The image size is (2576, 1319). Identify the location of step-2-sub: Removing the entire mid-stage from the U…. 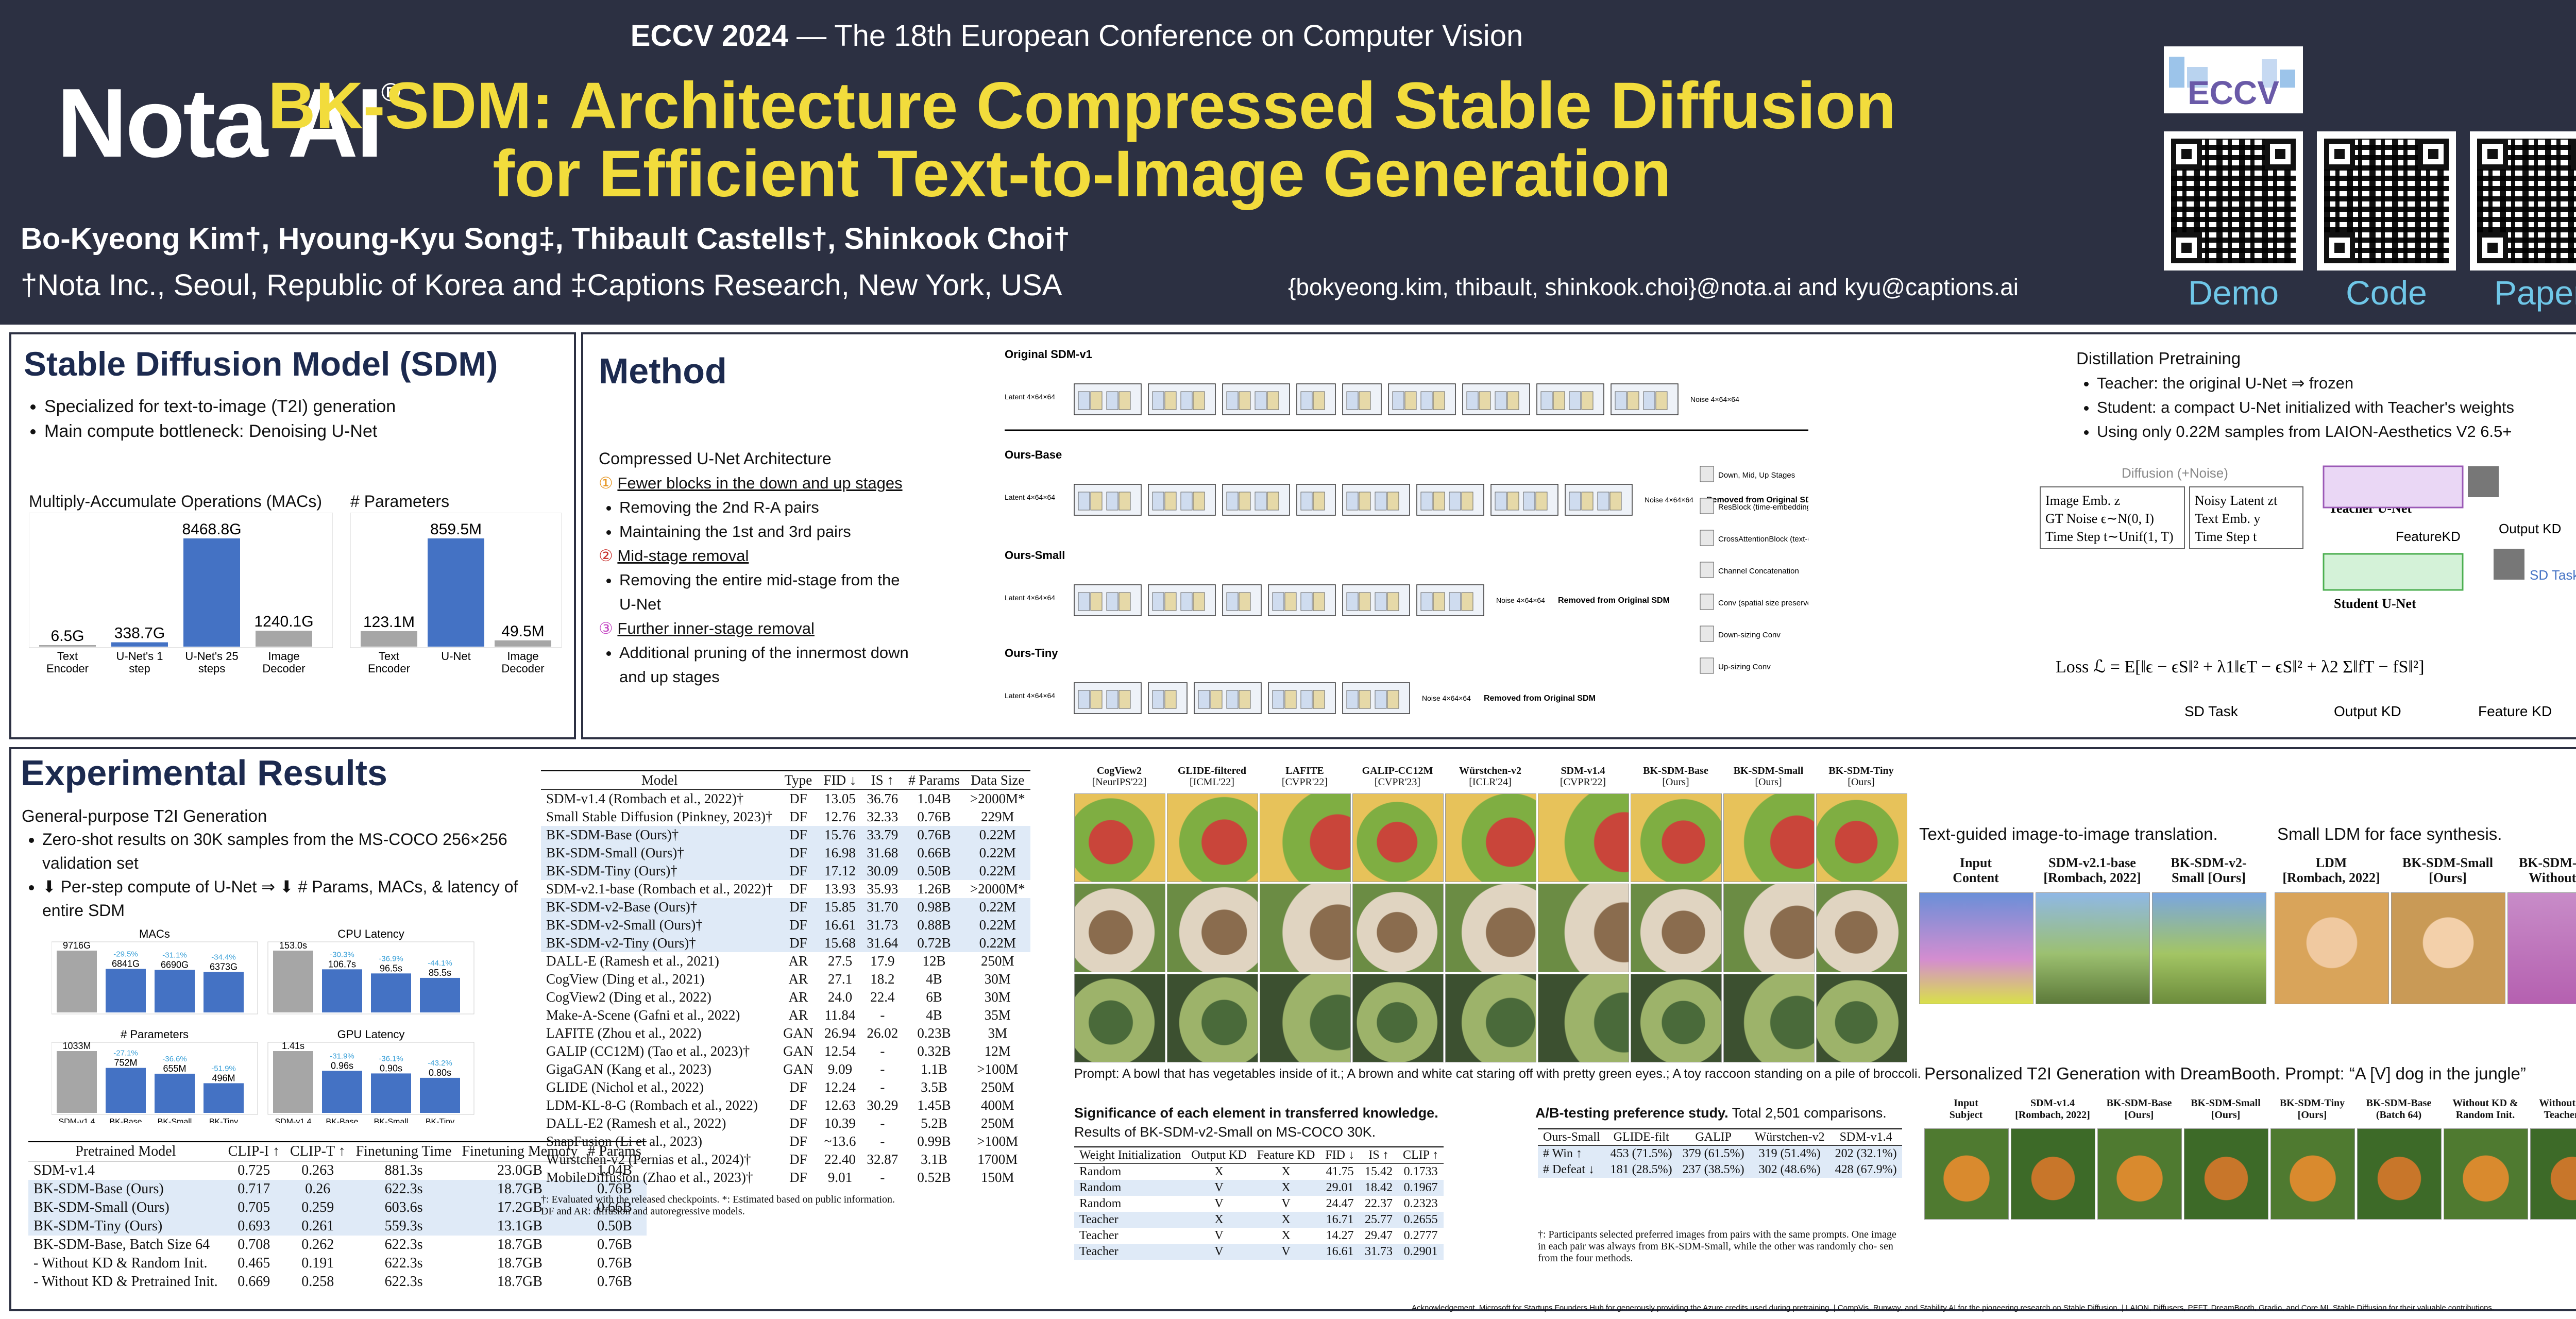
(768, 592).